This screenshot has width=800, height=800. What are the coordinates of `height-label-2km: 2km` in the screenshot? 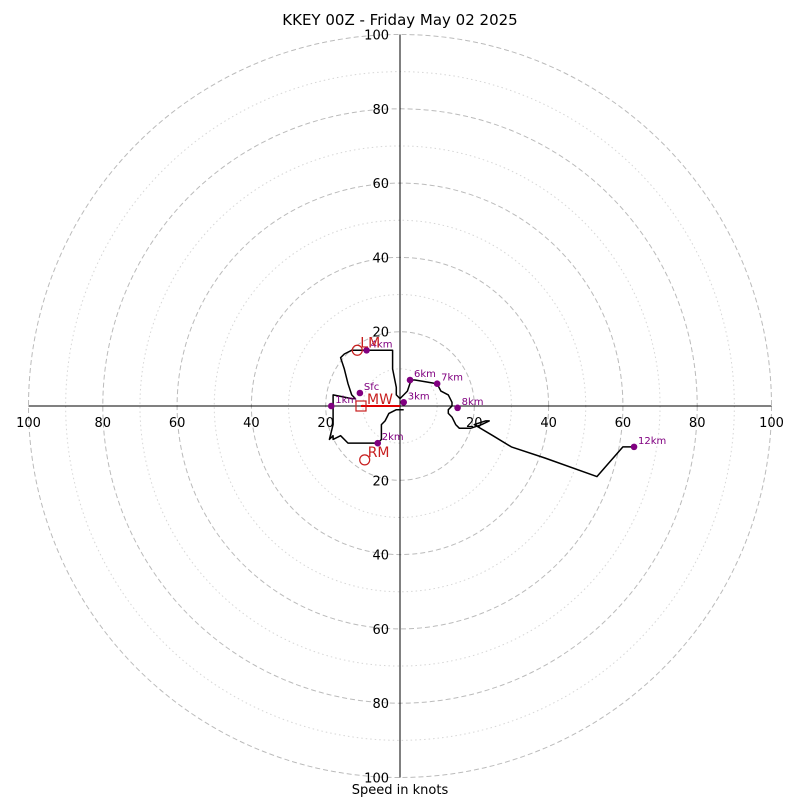 It's located at (393, 437).